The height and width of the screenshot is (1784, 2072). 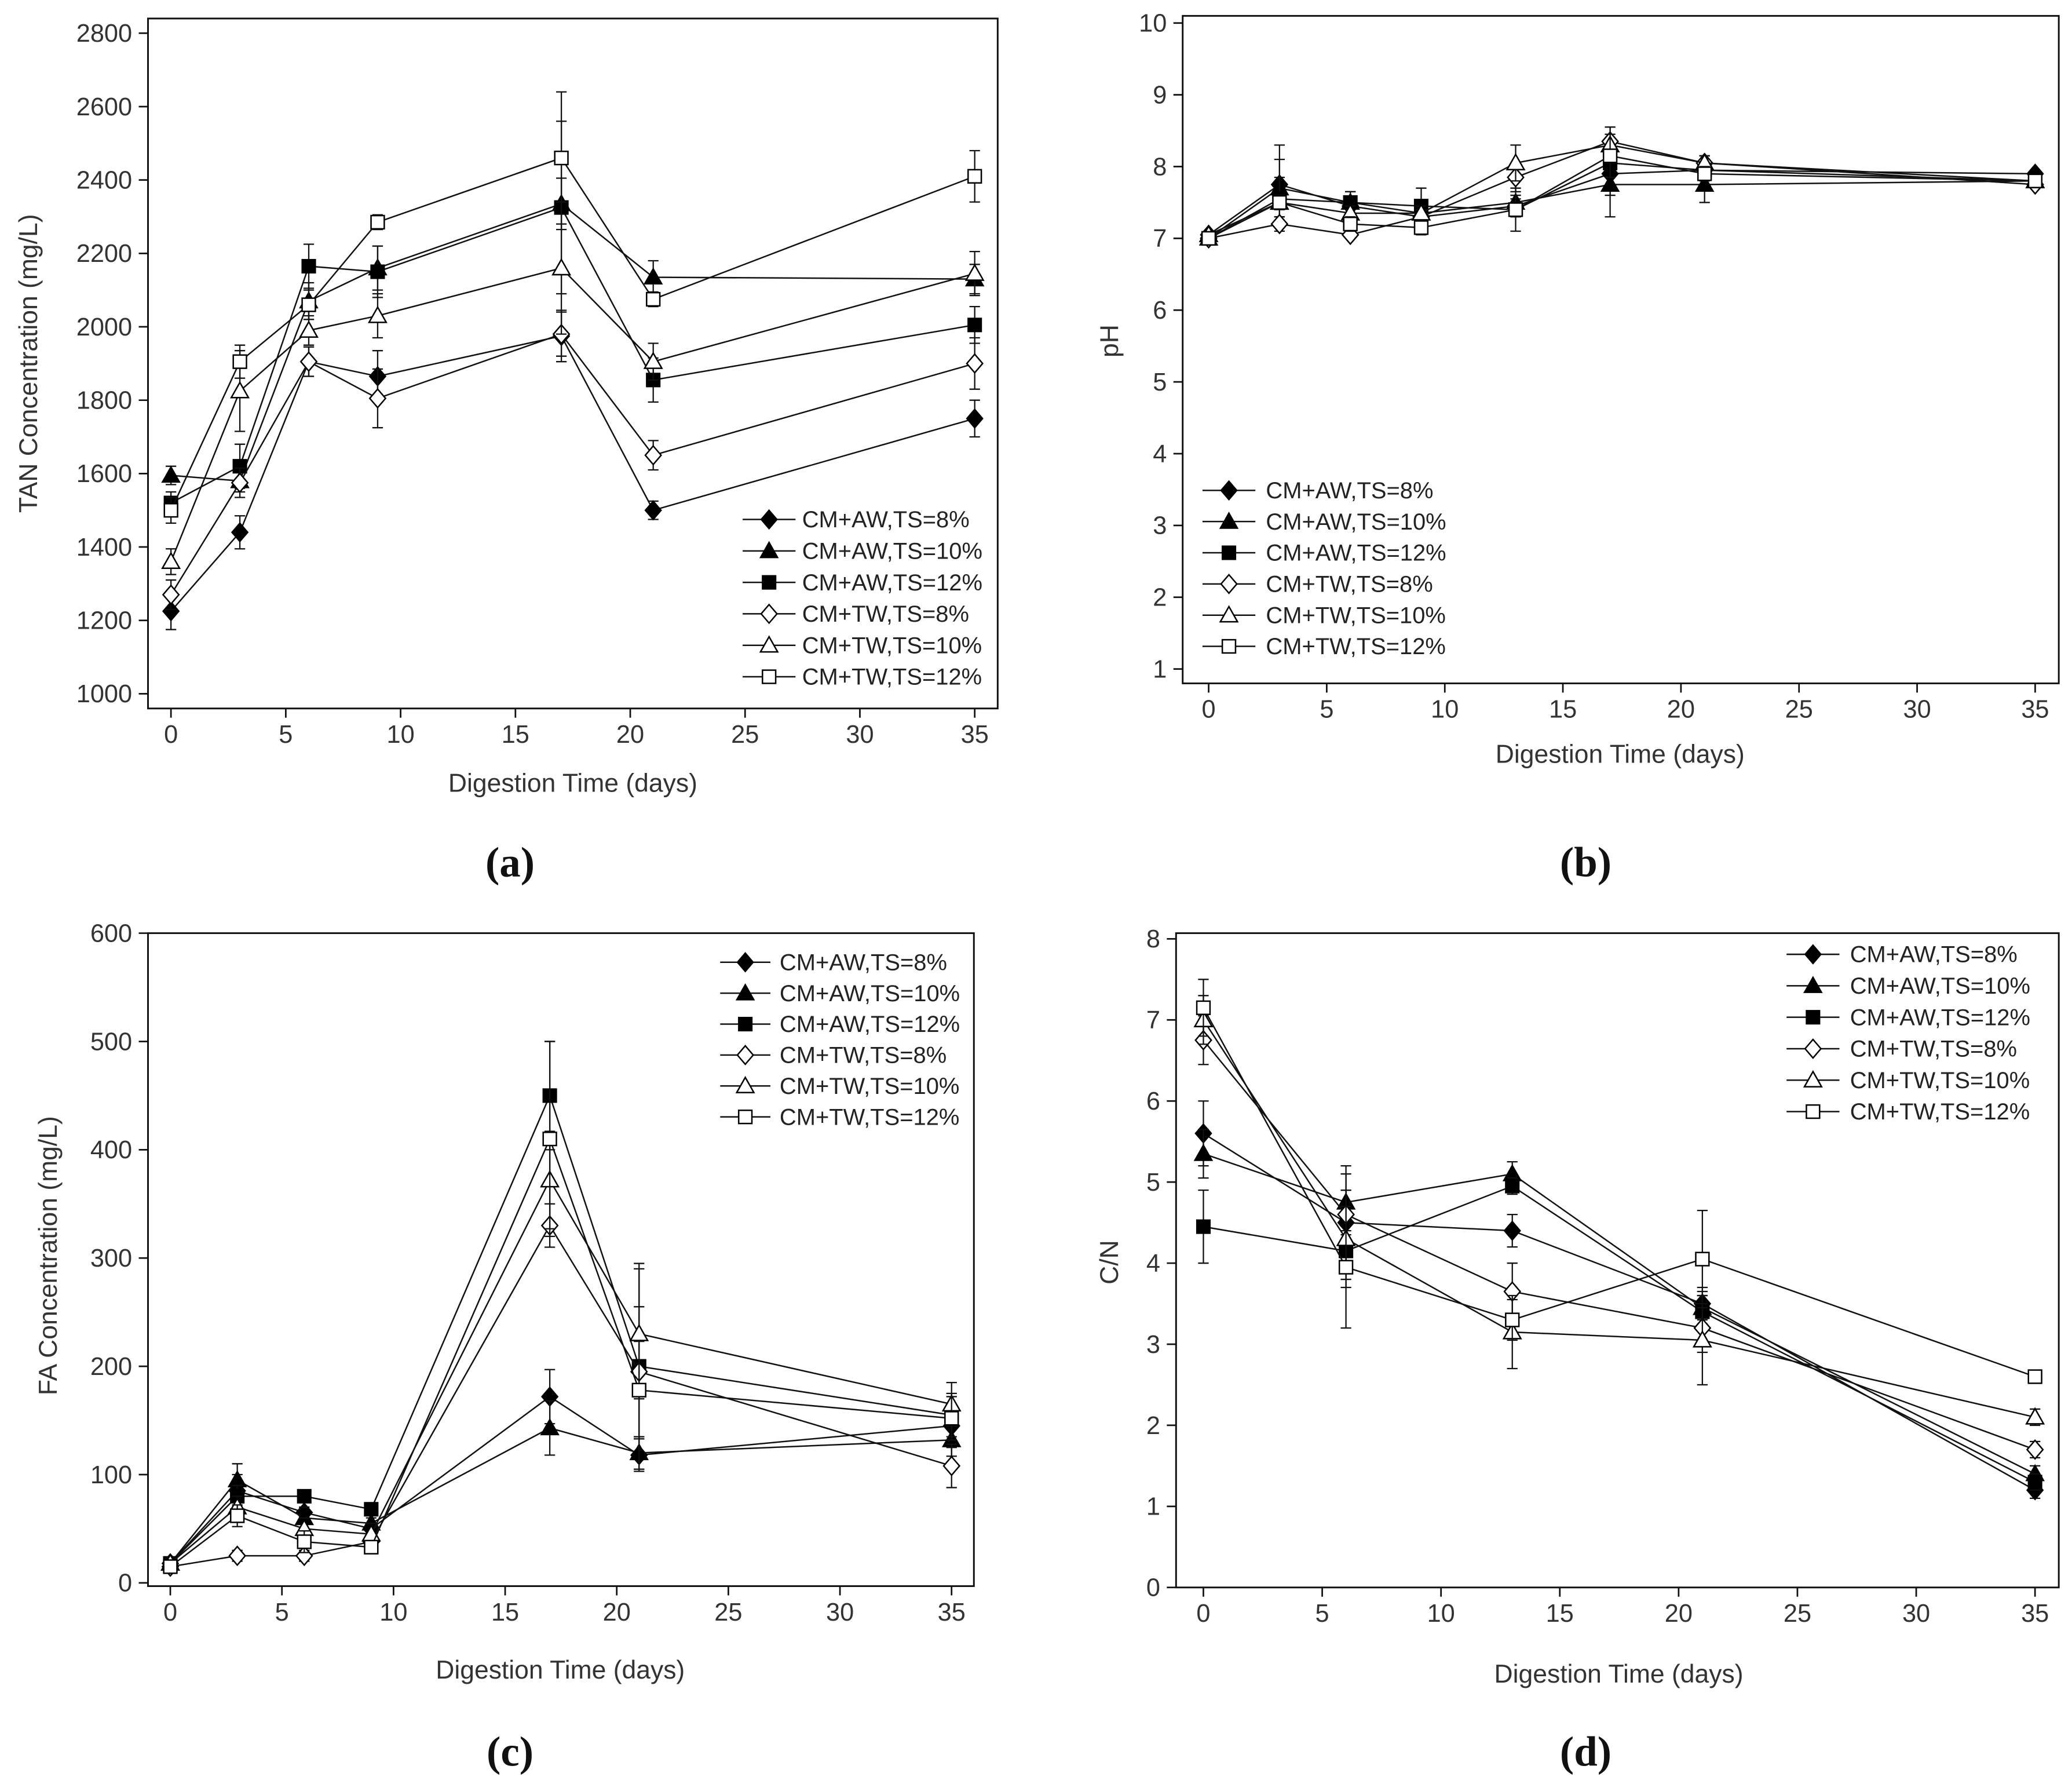 What do you see at coordinates (892, 551) in the screenshot?
I see `panel-a-legend-text-2: CM+AW,TS=10%` at bounding box center [892, 551].